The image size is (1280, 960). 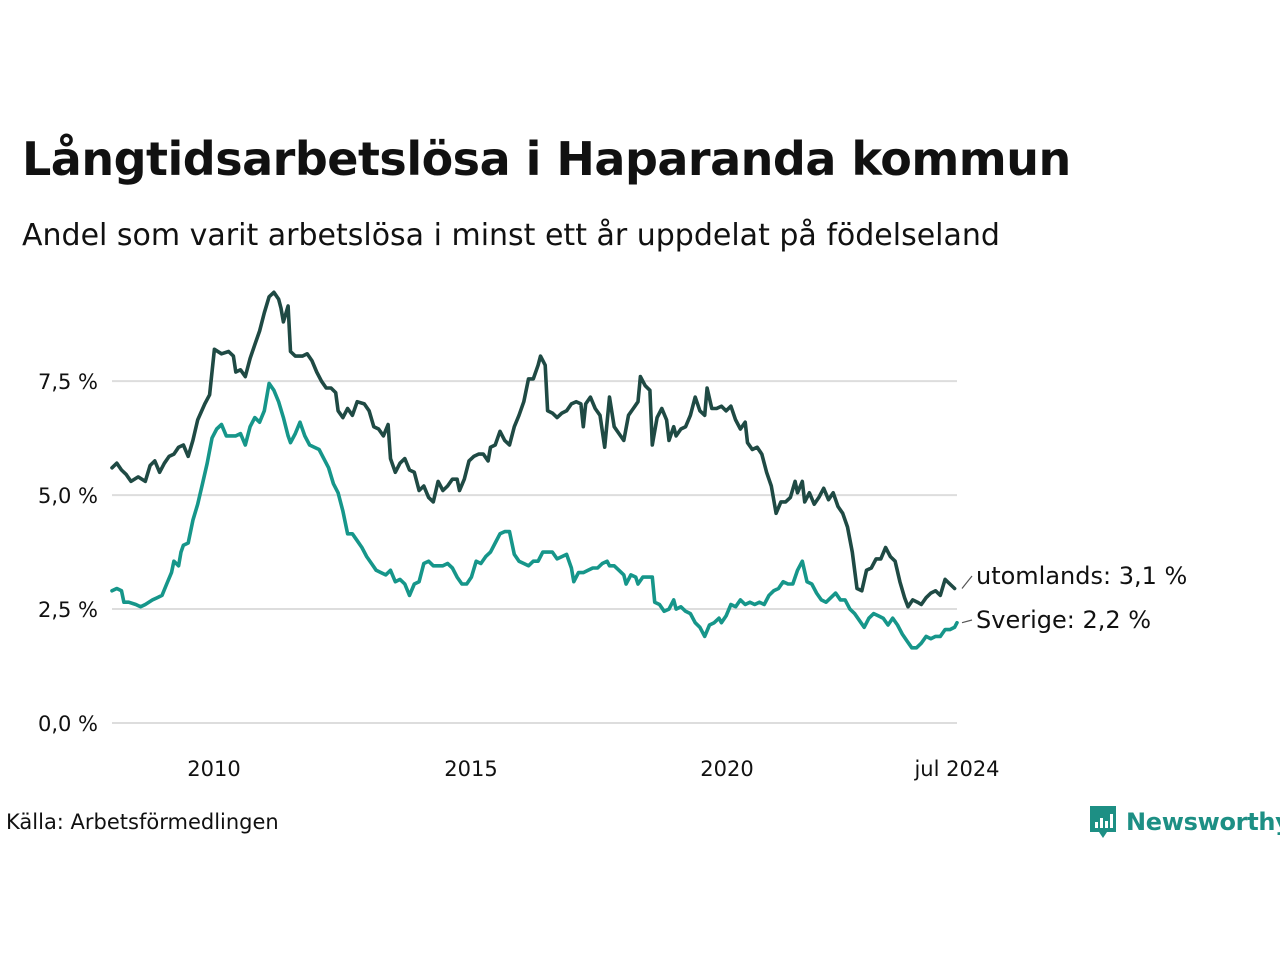 What do you see at coordinates (1103, 822) in the screenshot?
I see `bar-chart-icon` at bounding box center [1103, 822].